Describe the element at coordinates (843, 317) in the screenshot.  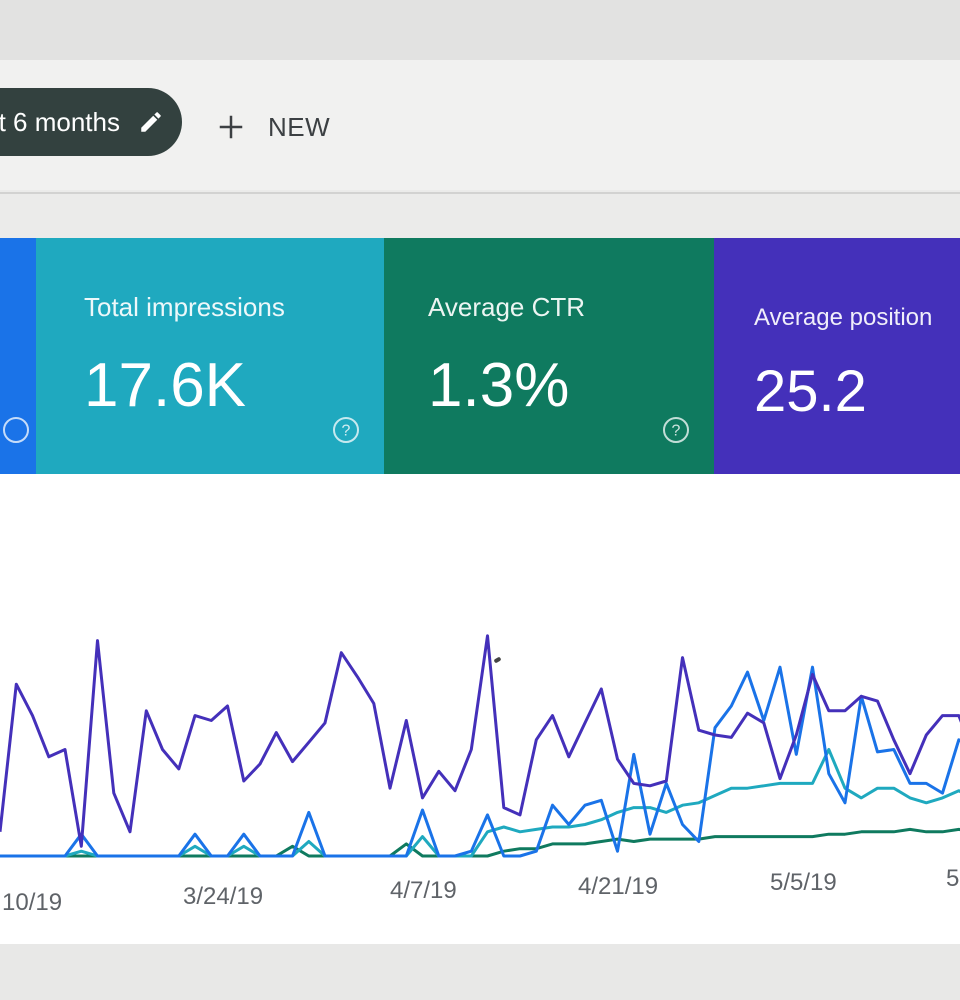
I see `metric-card-title: Average position` at that location.